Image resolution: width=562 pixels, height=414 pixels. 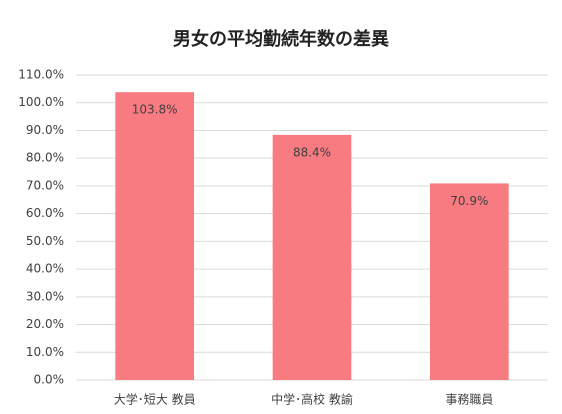 I want to click on y-tick-label: 100.0%, so click(x=41, y=102).